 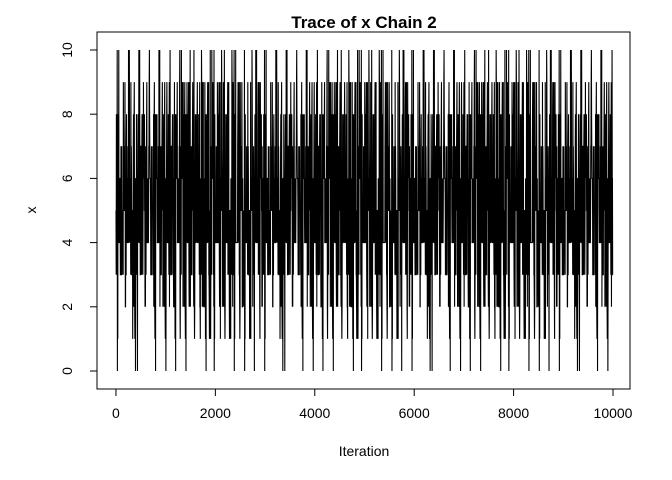 I want to click on y-tick-label: 2, so click(x=67, y=307).